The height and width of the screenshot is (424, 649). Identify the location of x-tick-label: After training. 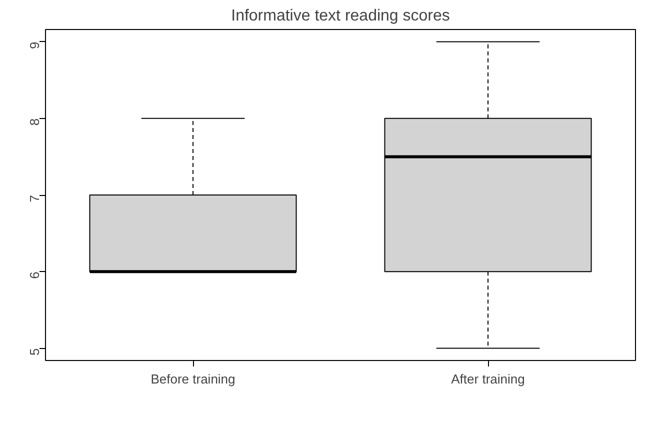
(488, 379).